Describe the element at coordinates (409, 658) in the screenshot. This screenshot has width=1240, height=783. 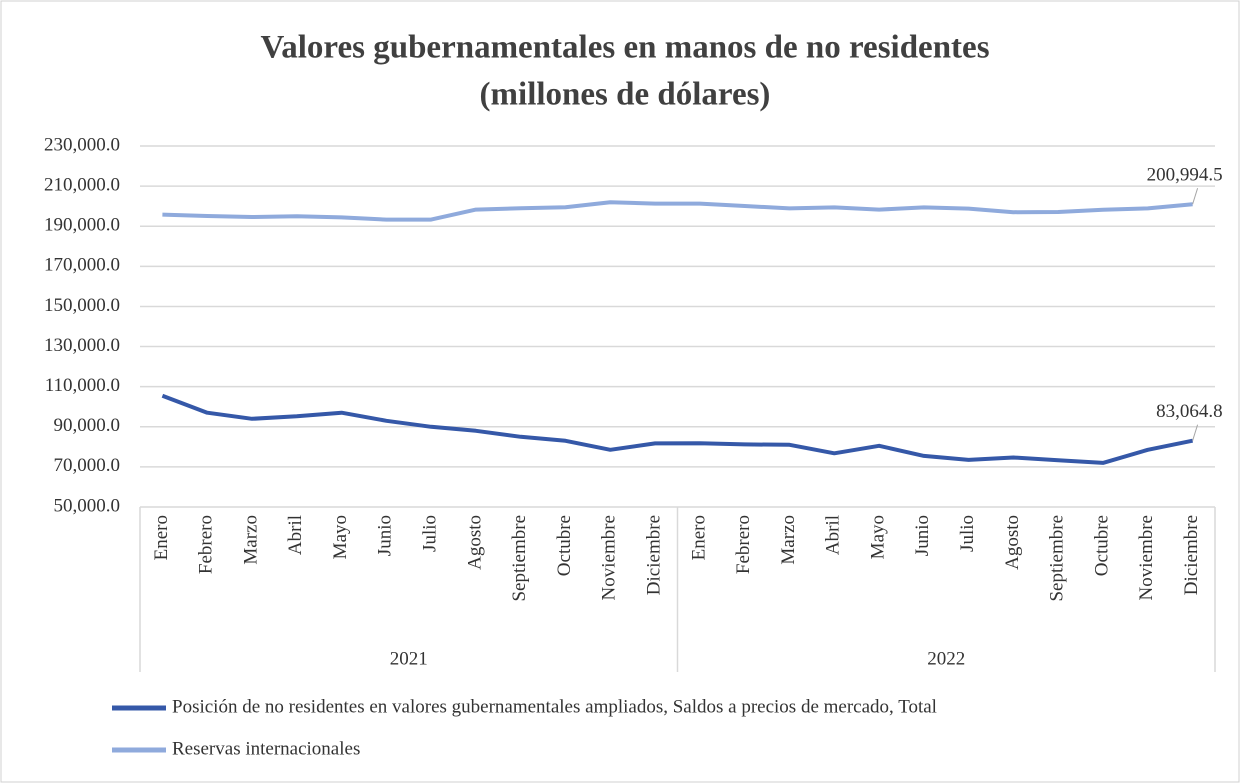
I see `x-group-label: 2021` at that location.